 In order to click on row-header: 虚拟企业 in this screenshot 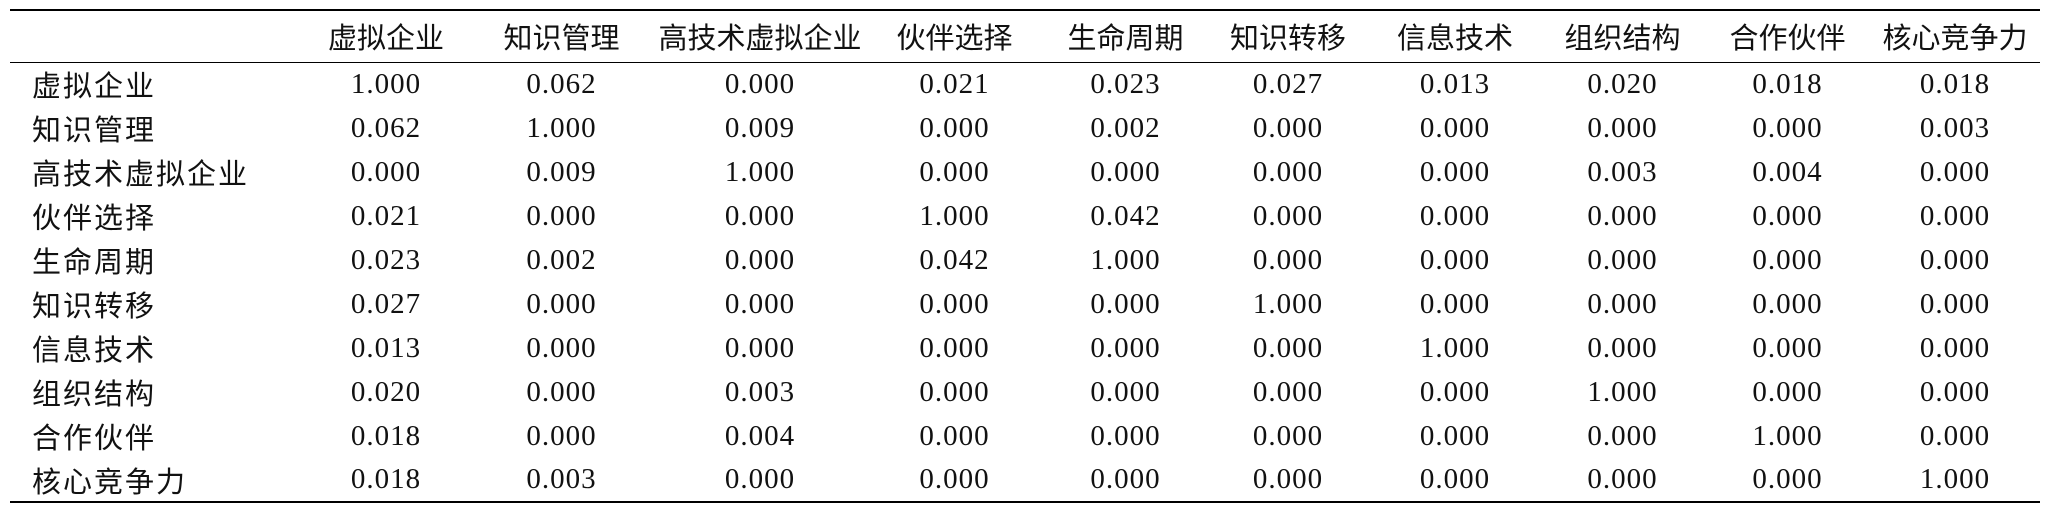, I will do `click(94, 87)`.